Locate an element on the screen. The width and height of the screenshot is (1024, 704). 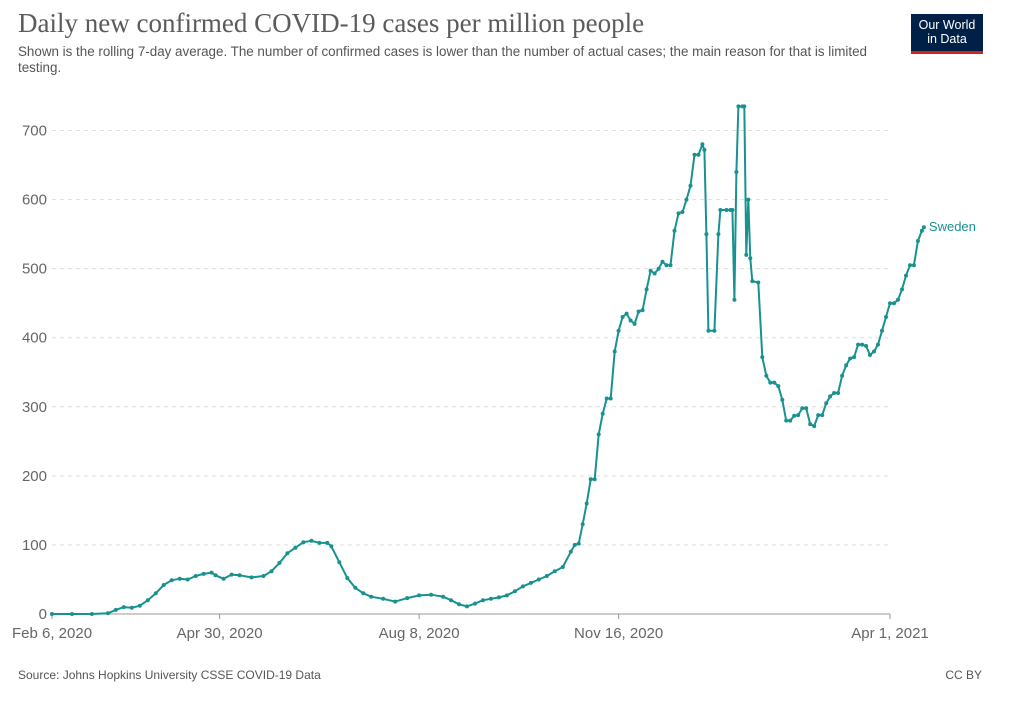
owid-logo: Our World in Data is located at coordinates (947, 34).